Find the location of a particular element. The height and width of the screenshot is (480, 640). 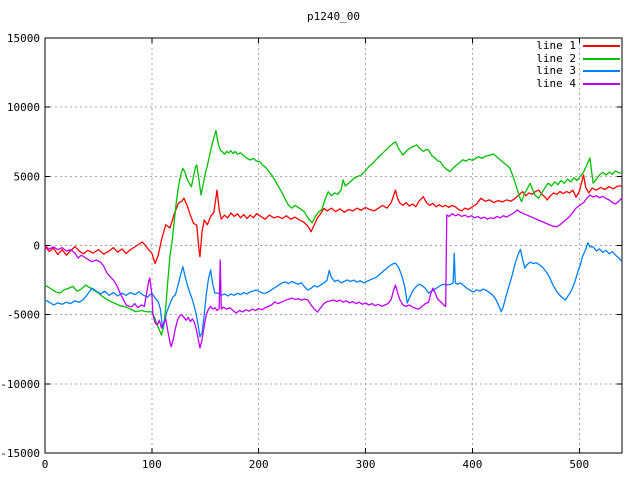

y-axis-labels: -15000 -10000 -5000 0 5000 10000 15000 is located at coordinates (20, 246).